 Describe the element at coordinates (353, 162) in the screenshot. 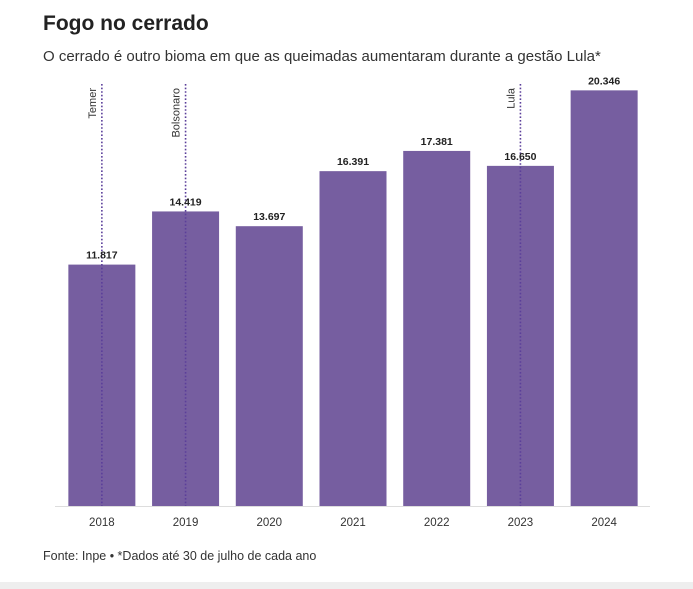

I see `value-label-2021: 16.391` at that location.